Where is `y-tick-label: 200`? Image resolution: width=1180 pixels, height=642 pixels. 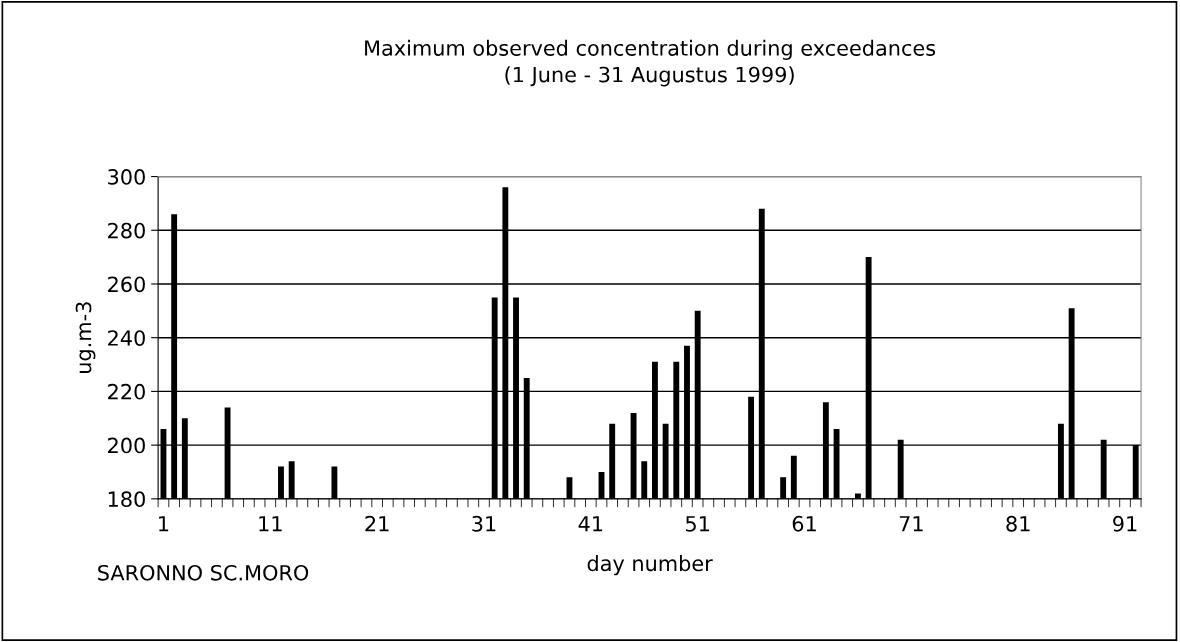 y-tick-label: 200 is located at coordinates (126, 445).